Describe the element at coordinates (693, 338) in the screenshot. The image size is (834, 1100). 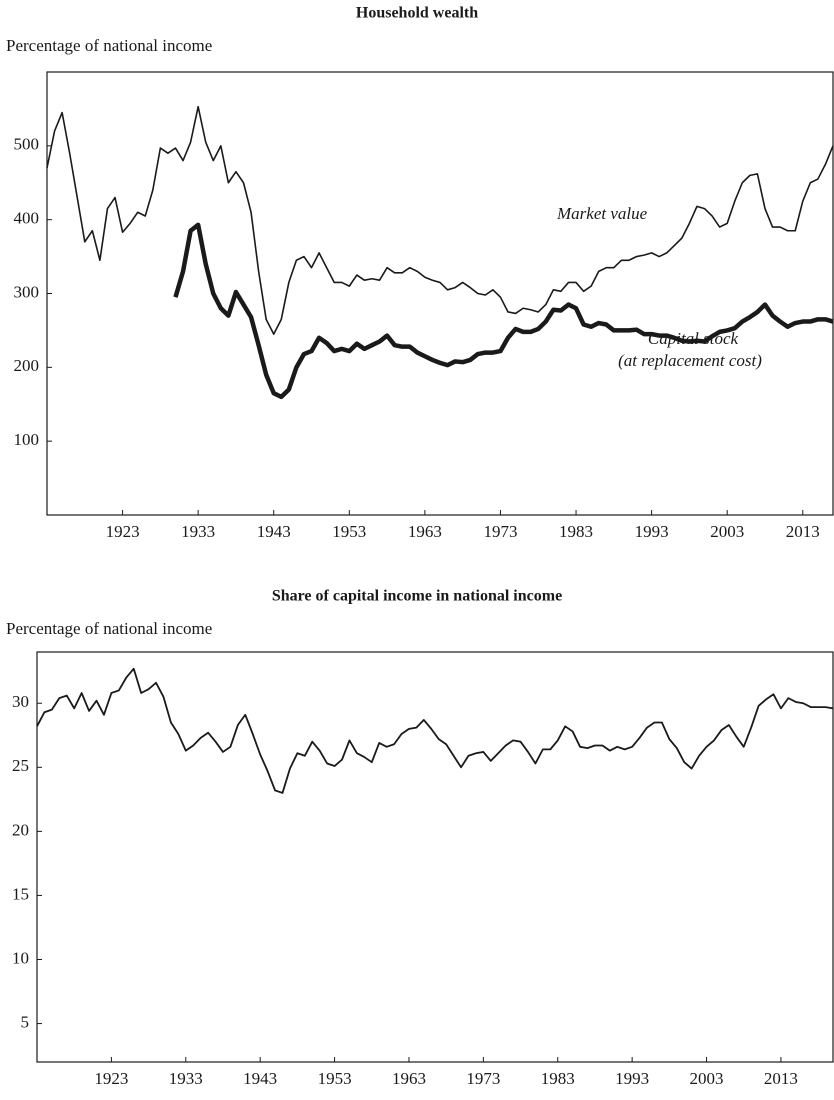
I see `annotation: Capital stock` at that location.